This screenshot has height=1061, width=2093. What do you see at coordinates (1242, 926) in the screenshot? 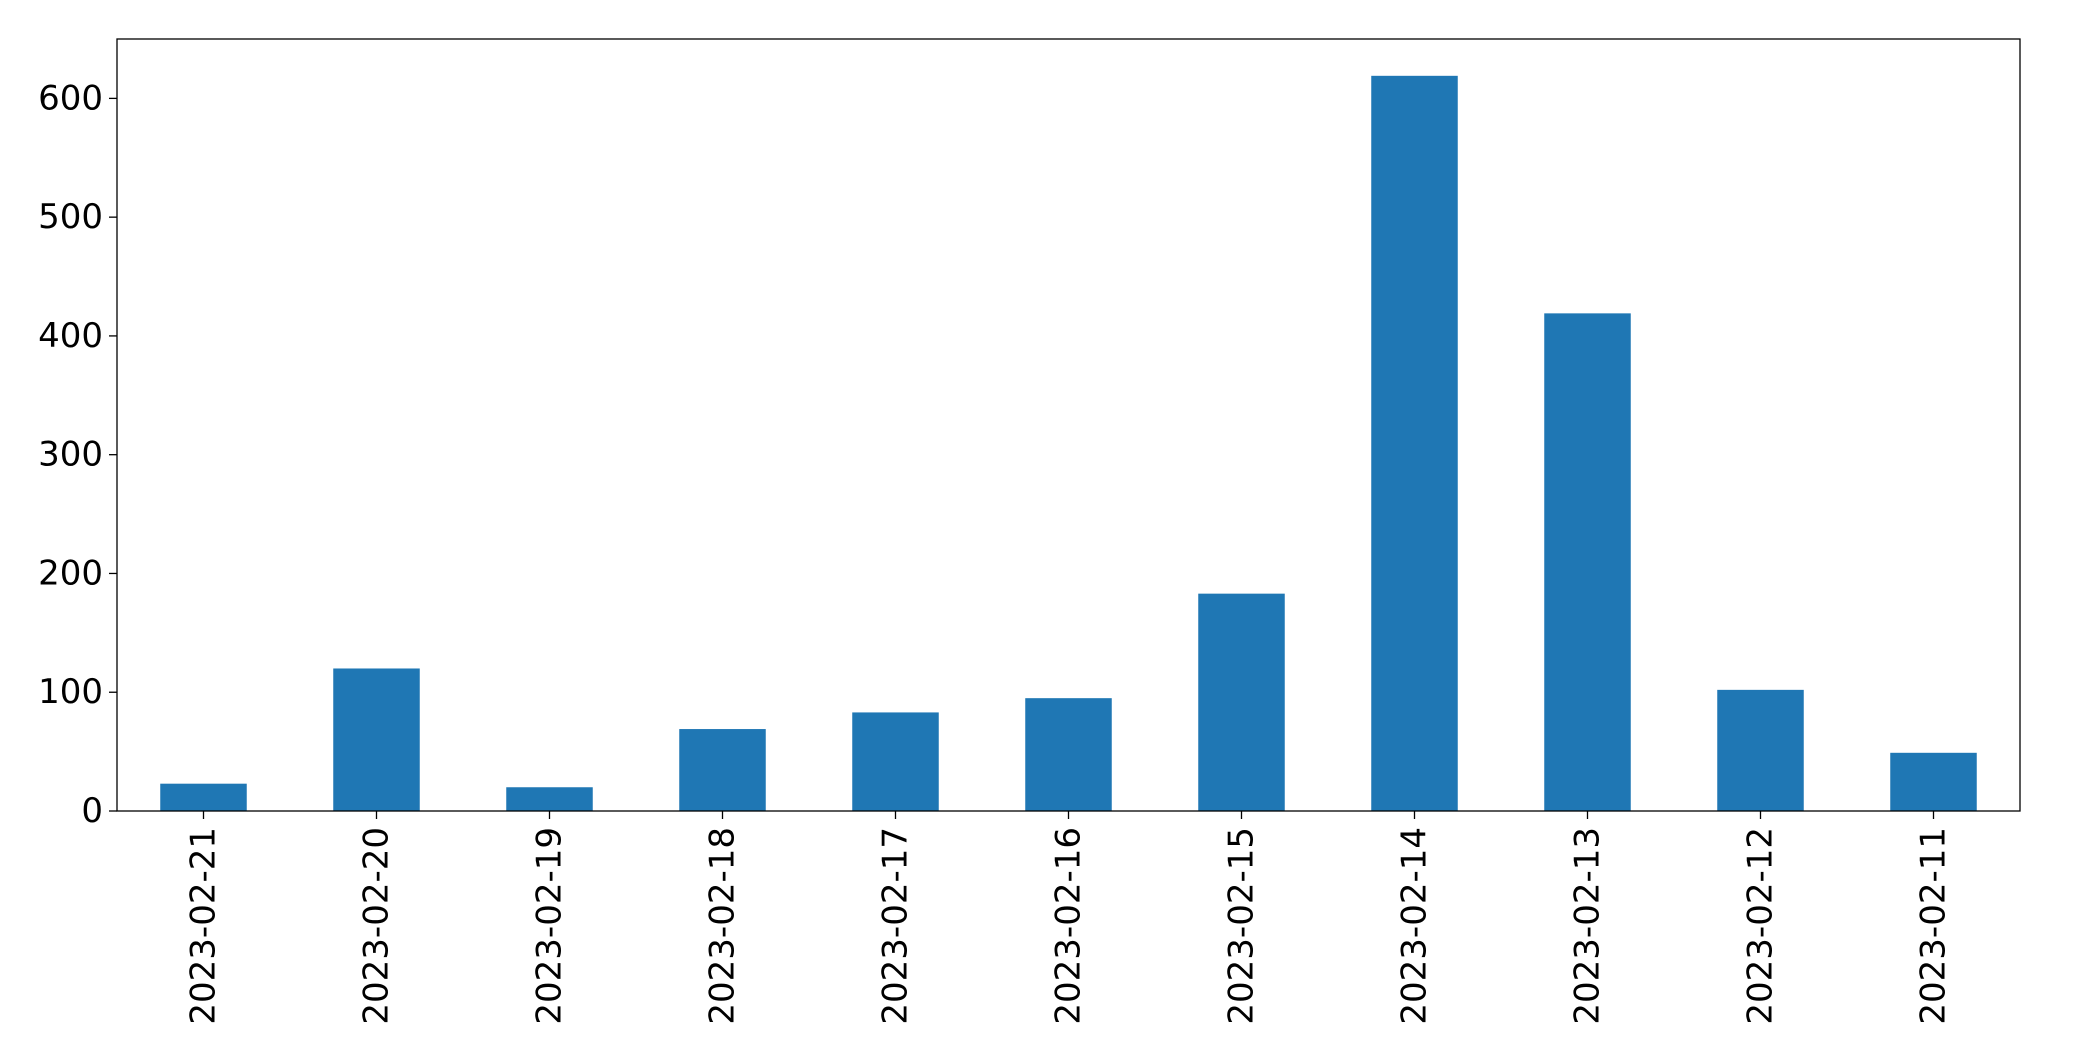
I see `x-tick-label: 2023-02-15` at bounding box center [1242, 926].